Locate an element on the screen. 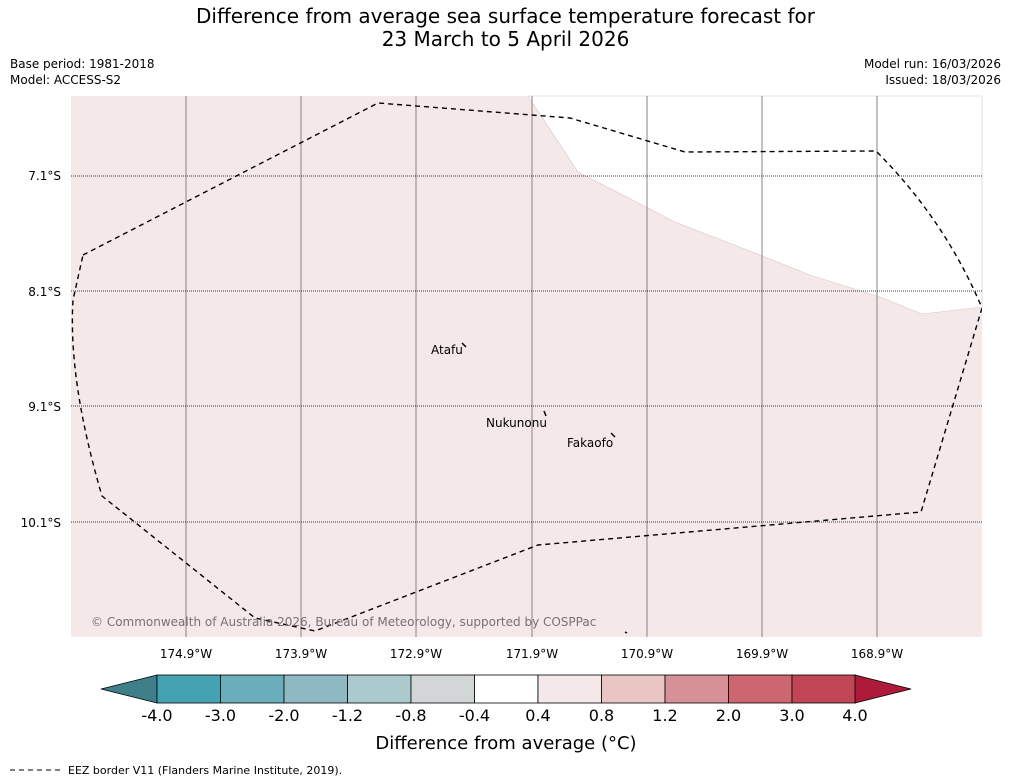 The width and height of the screenshot is (1011, 781). colorbar-tick: 3.0 is located at coordinates (791, 715).